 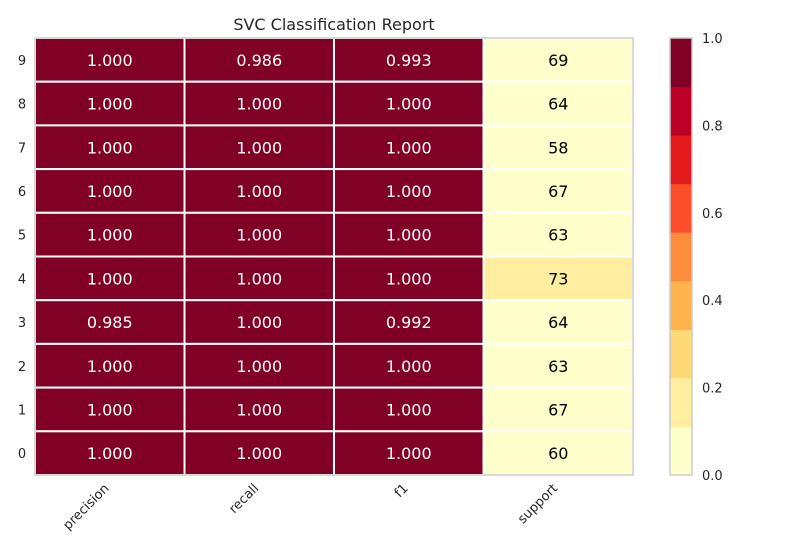 I want to click on cell-value-label: 0.986, so click(x=259, y=60).